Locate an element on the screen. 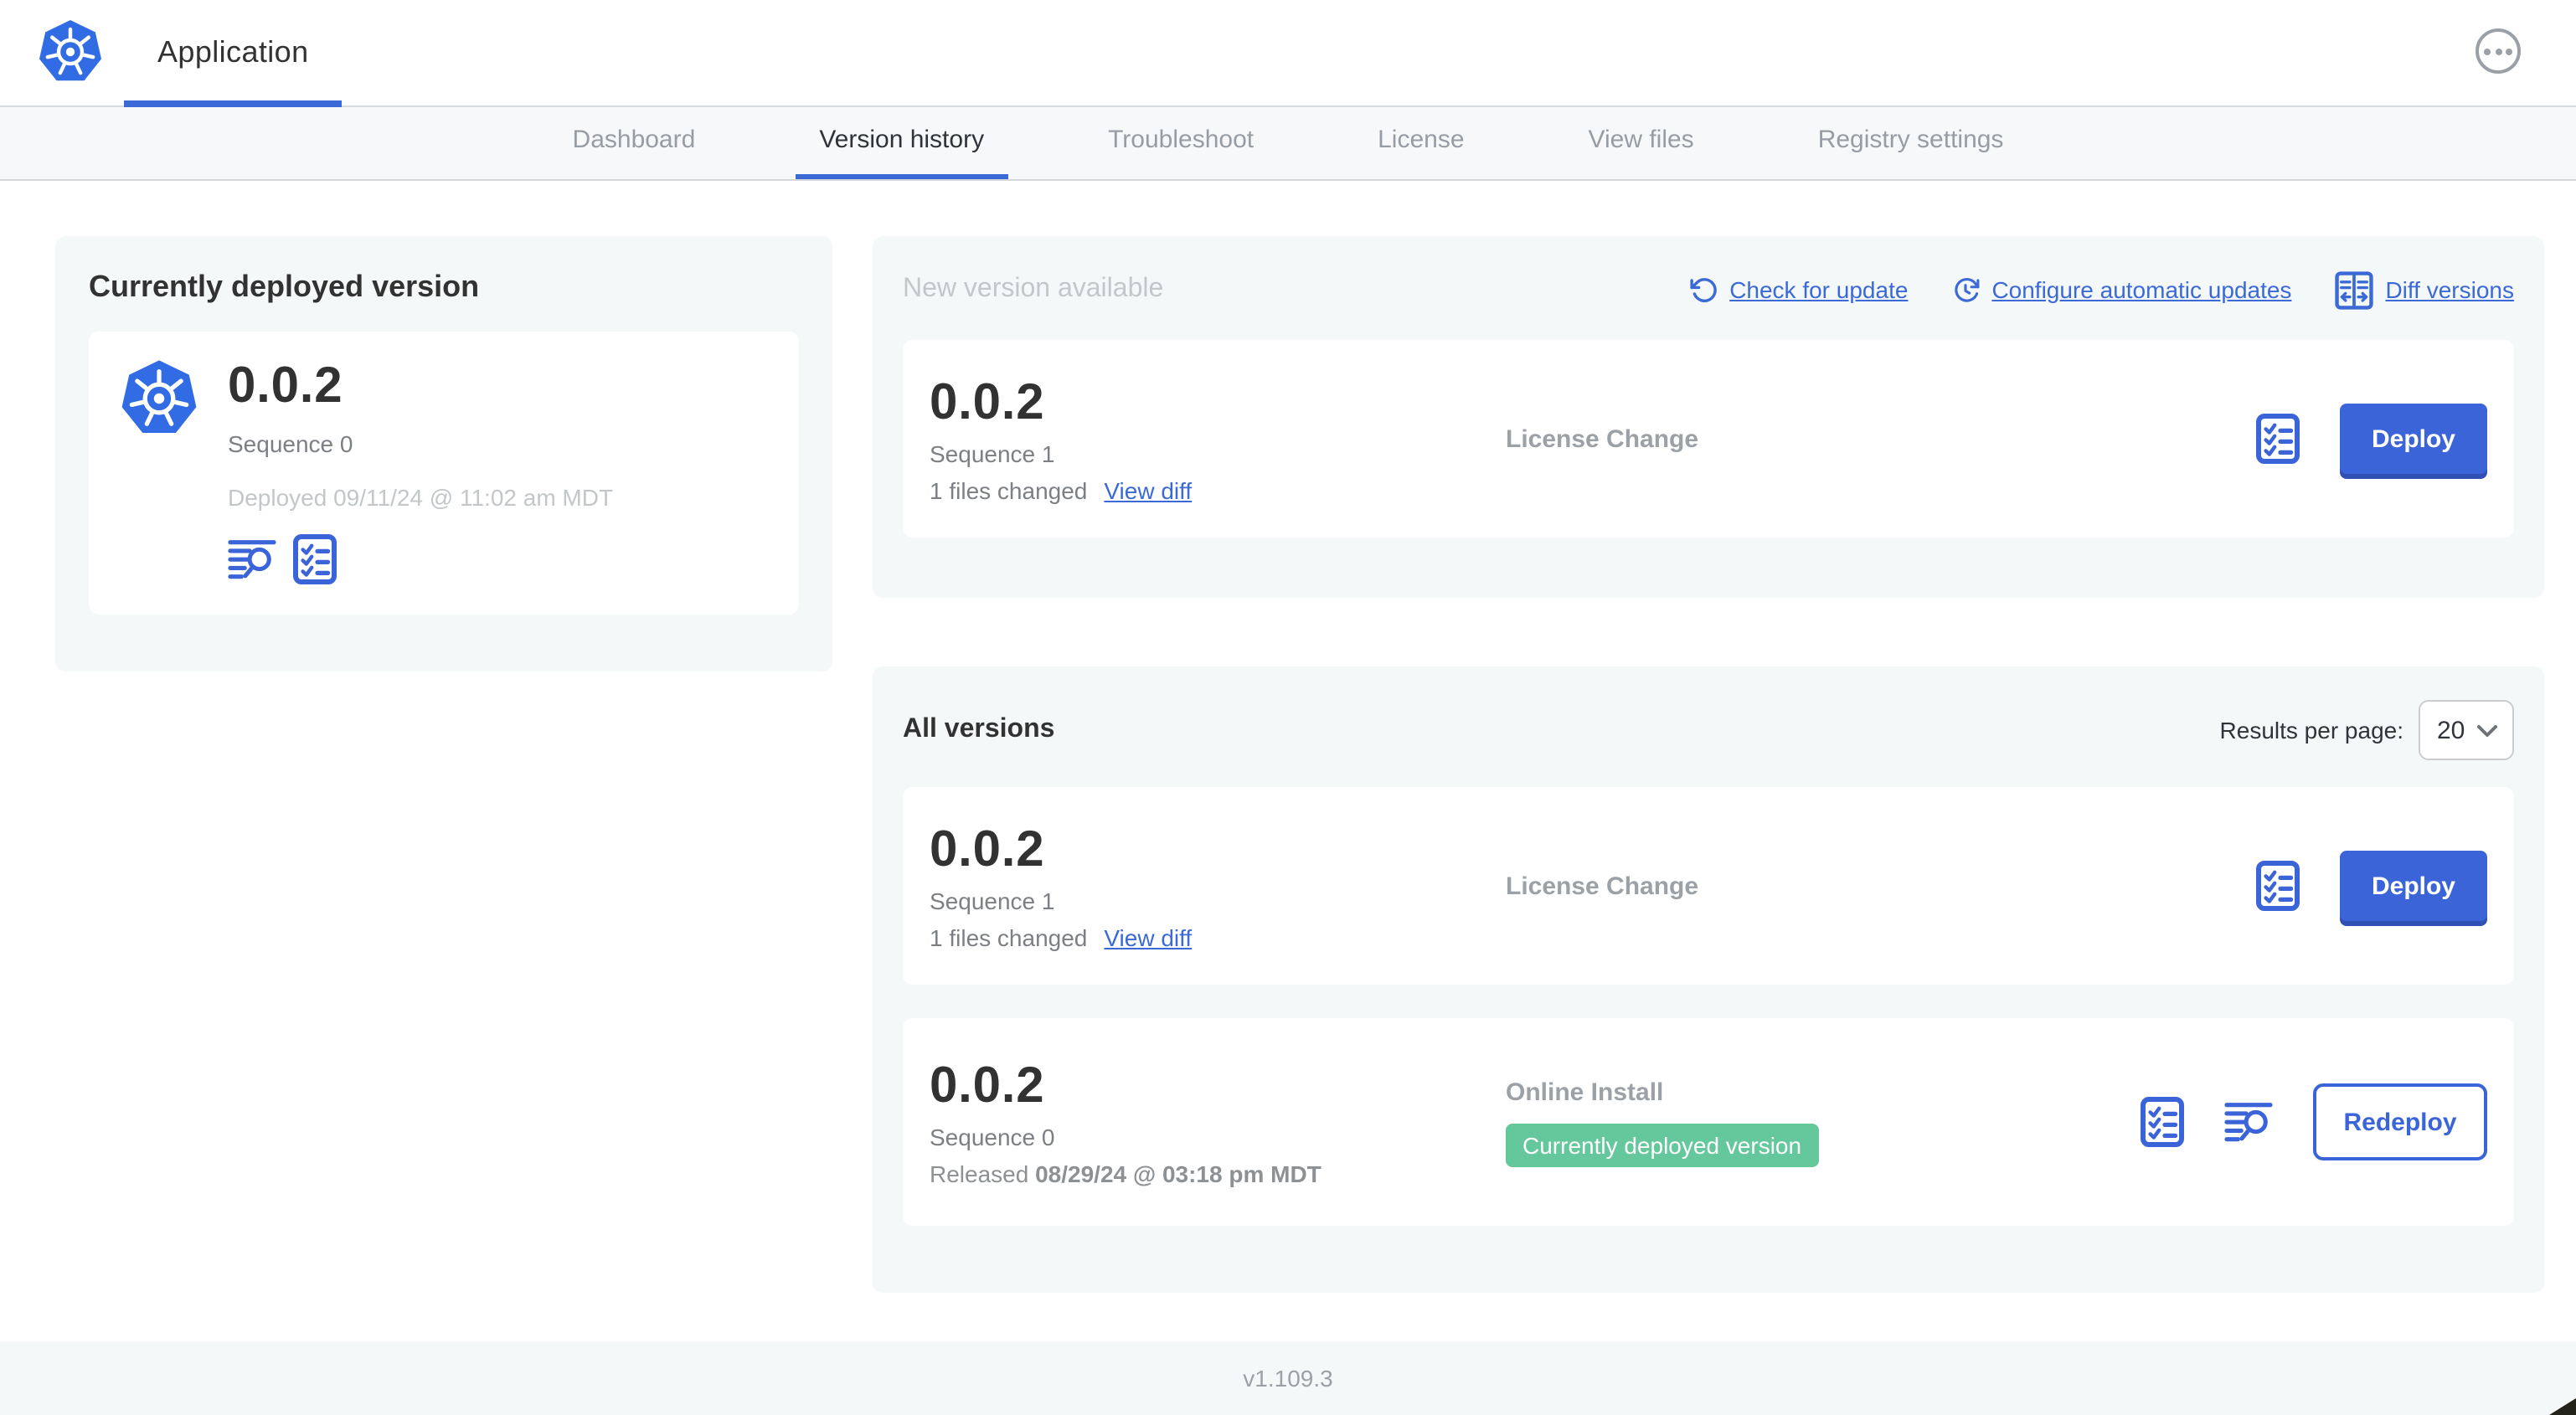 This screenshot has height=1415, width=2576. tab-view-files: View files is located at coordinates (1641, 140).